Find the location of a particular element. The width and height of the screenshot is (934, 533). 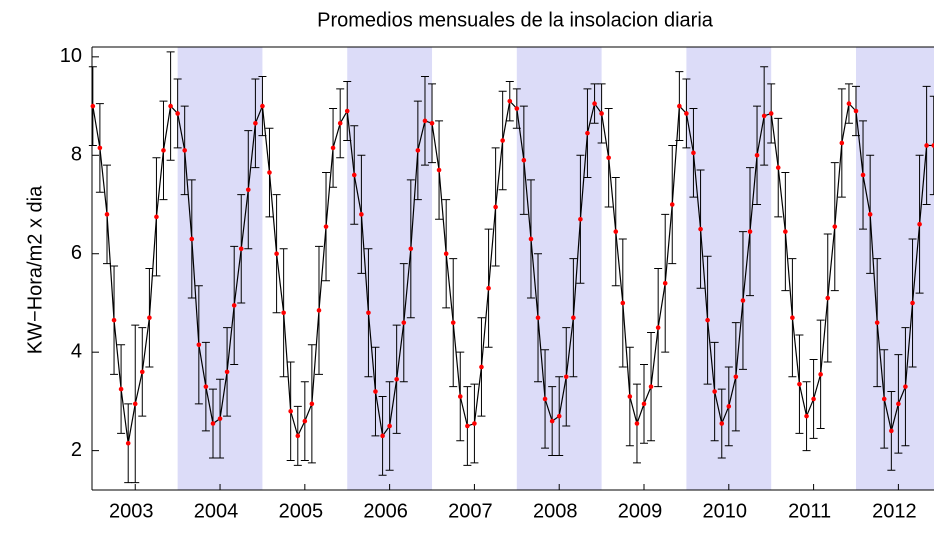

x-tick-label: 2010 is located at coordinates (725, 511).